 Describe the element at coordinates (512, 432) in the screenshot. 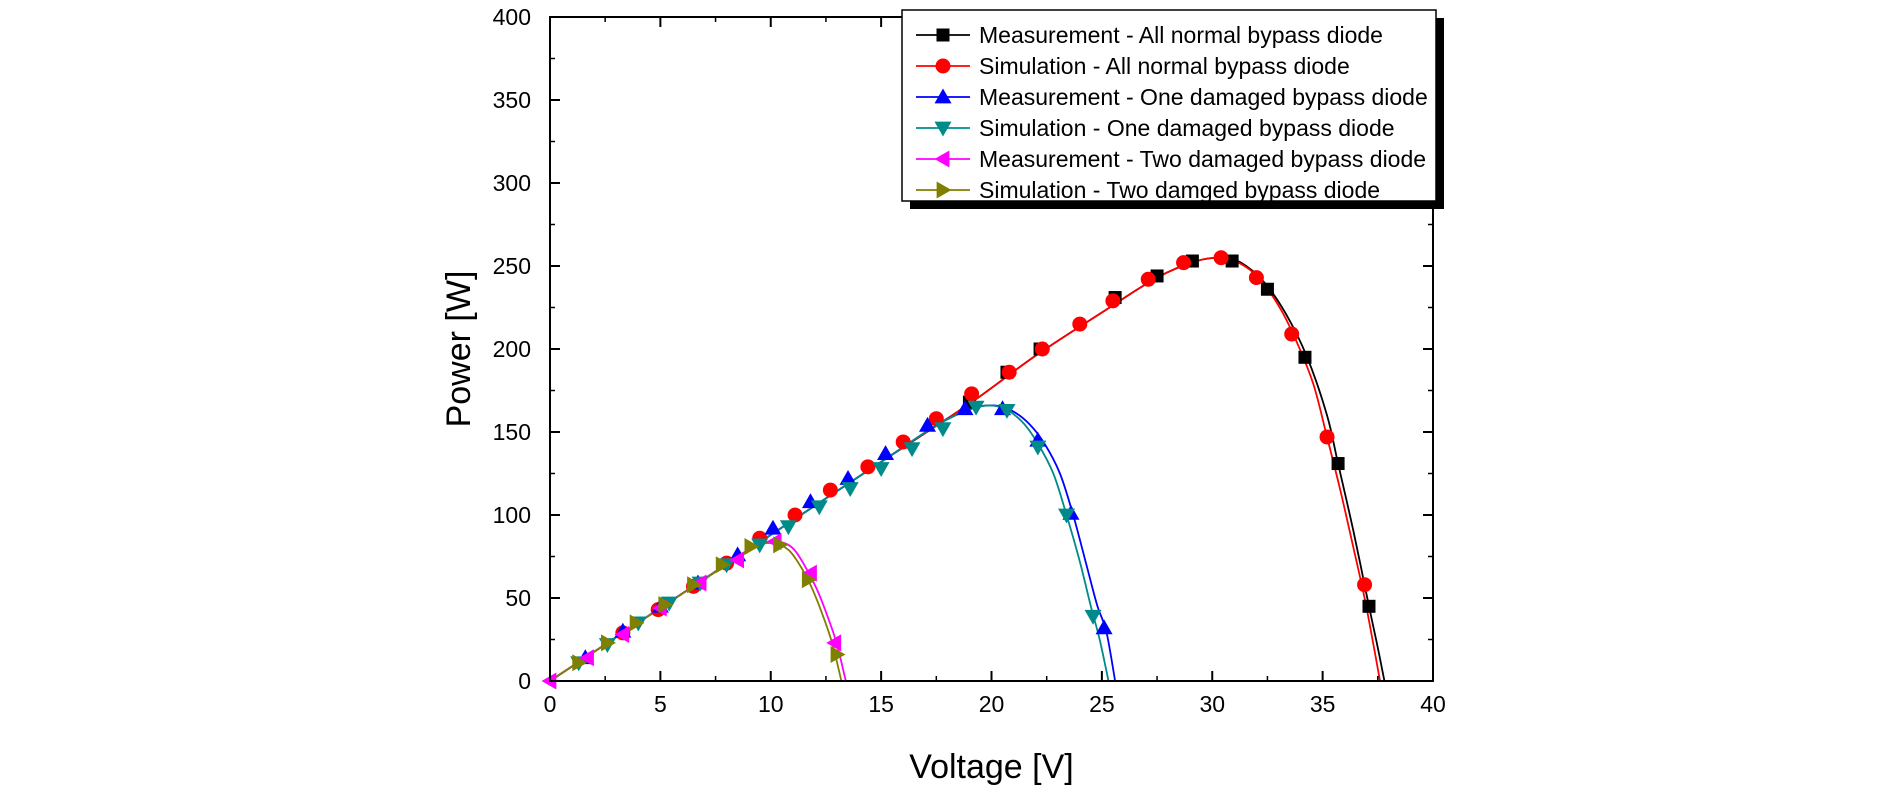

I see `y-tick-label: 150` at that location.